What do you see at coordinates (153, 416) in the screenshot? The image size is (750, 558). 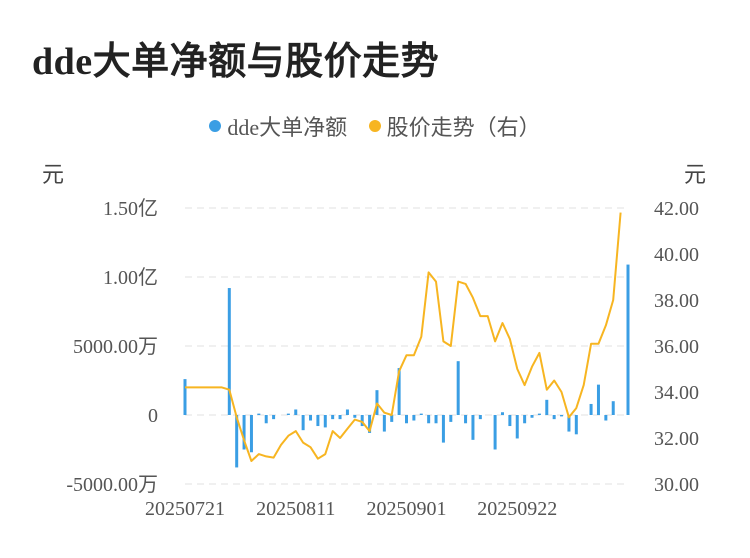 I see `left-tick-label: 0` at bounding box center [153, 416].